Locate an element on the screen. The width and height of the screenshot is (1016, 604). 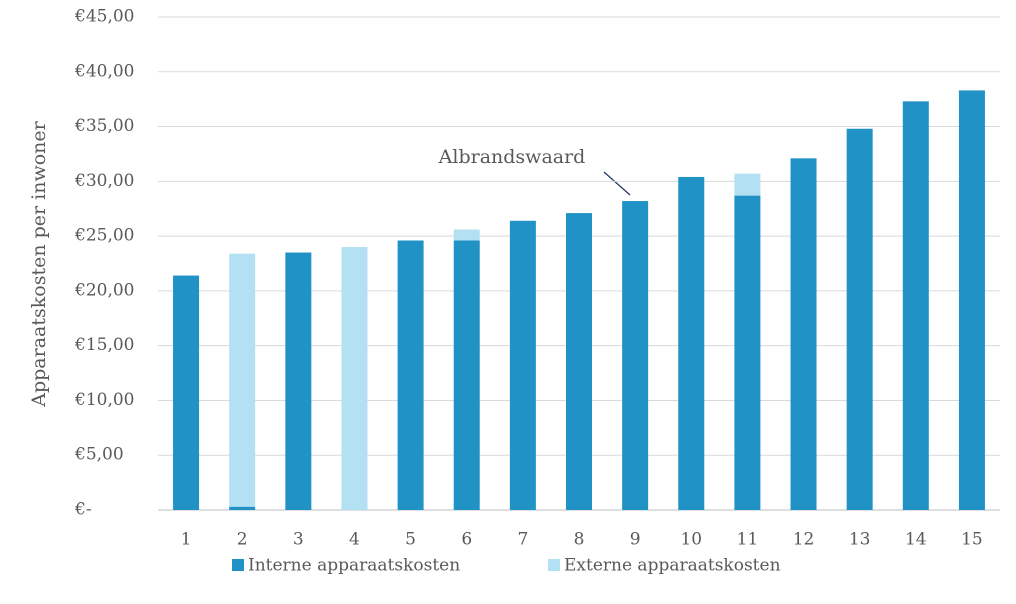
y-tick-label: €25,00 is located at coordinates (104, 236).